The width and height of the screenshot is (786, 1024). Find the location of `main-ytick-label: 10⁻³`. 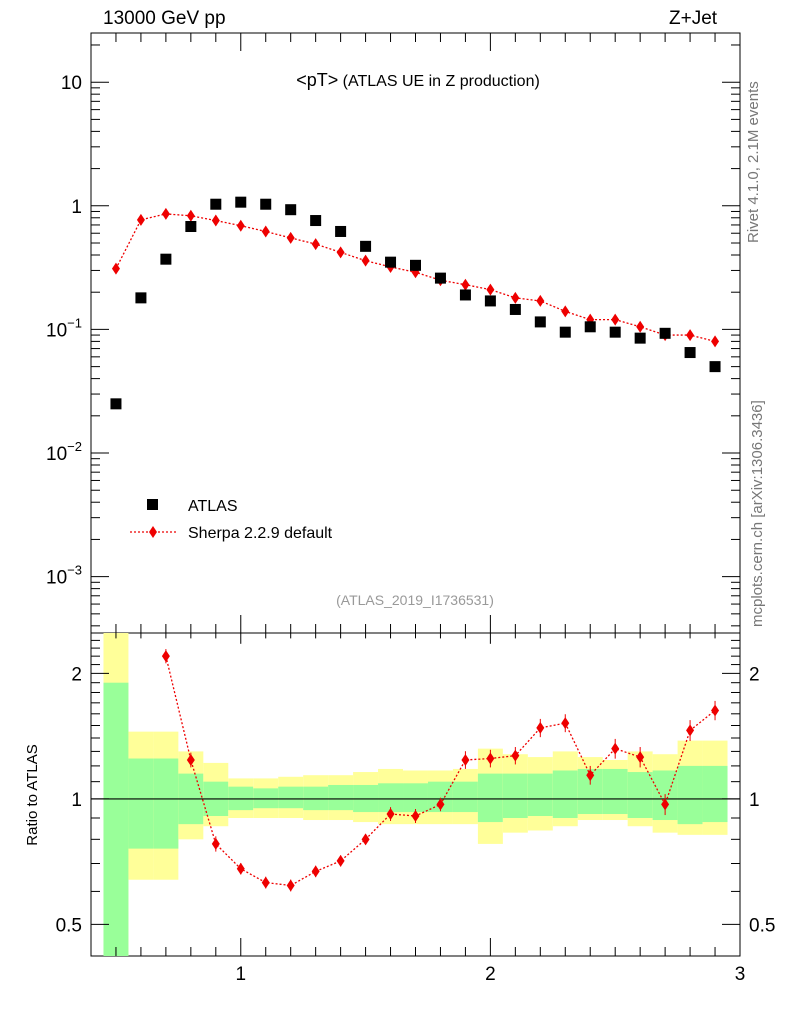

main-ytick-label: 10⁻³ is located at coordinates (64, 576).